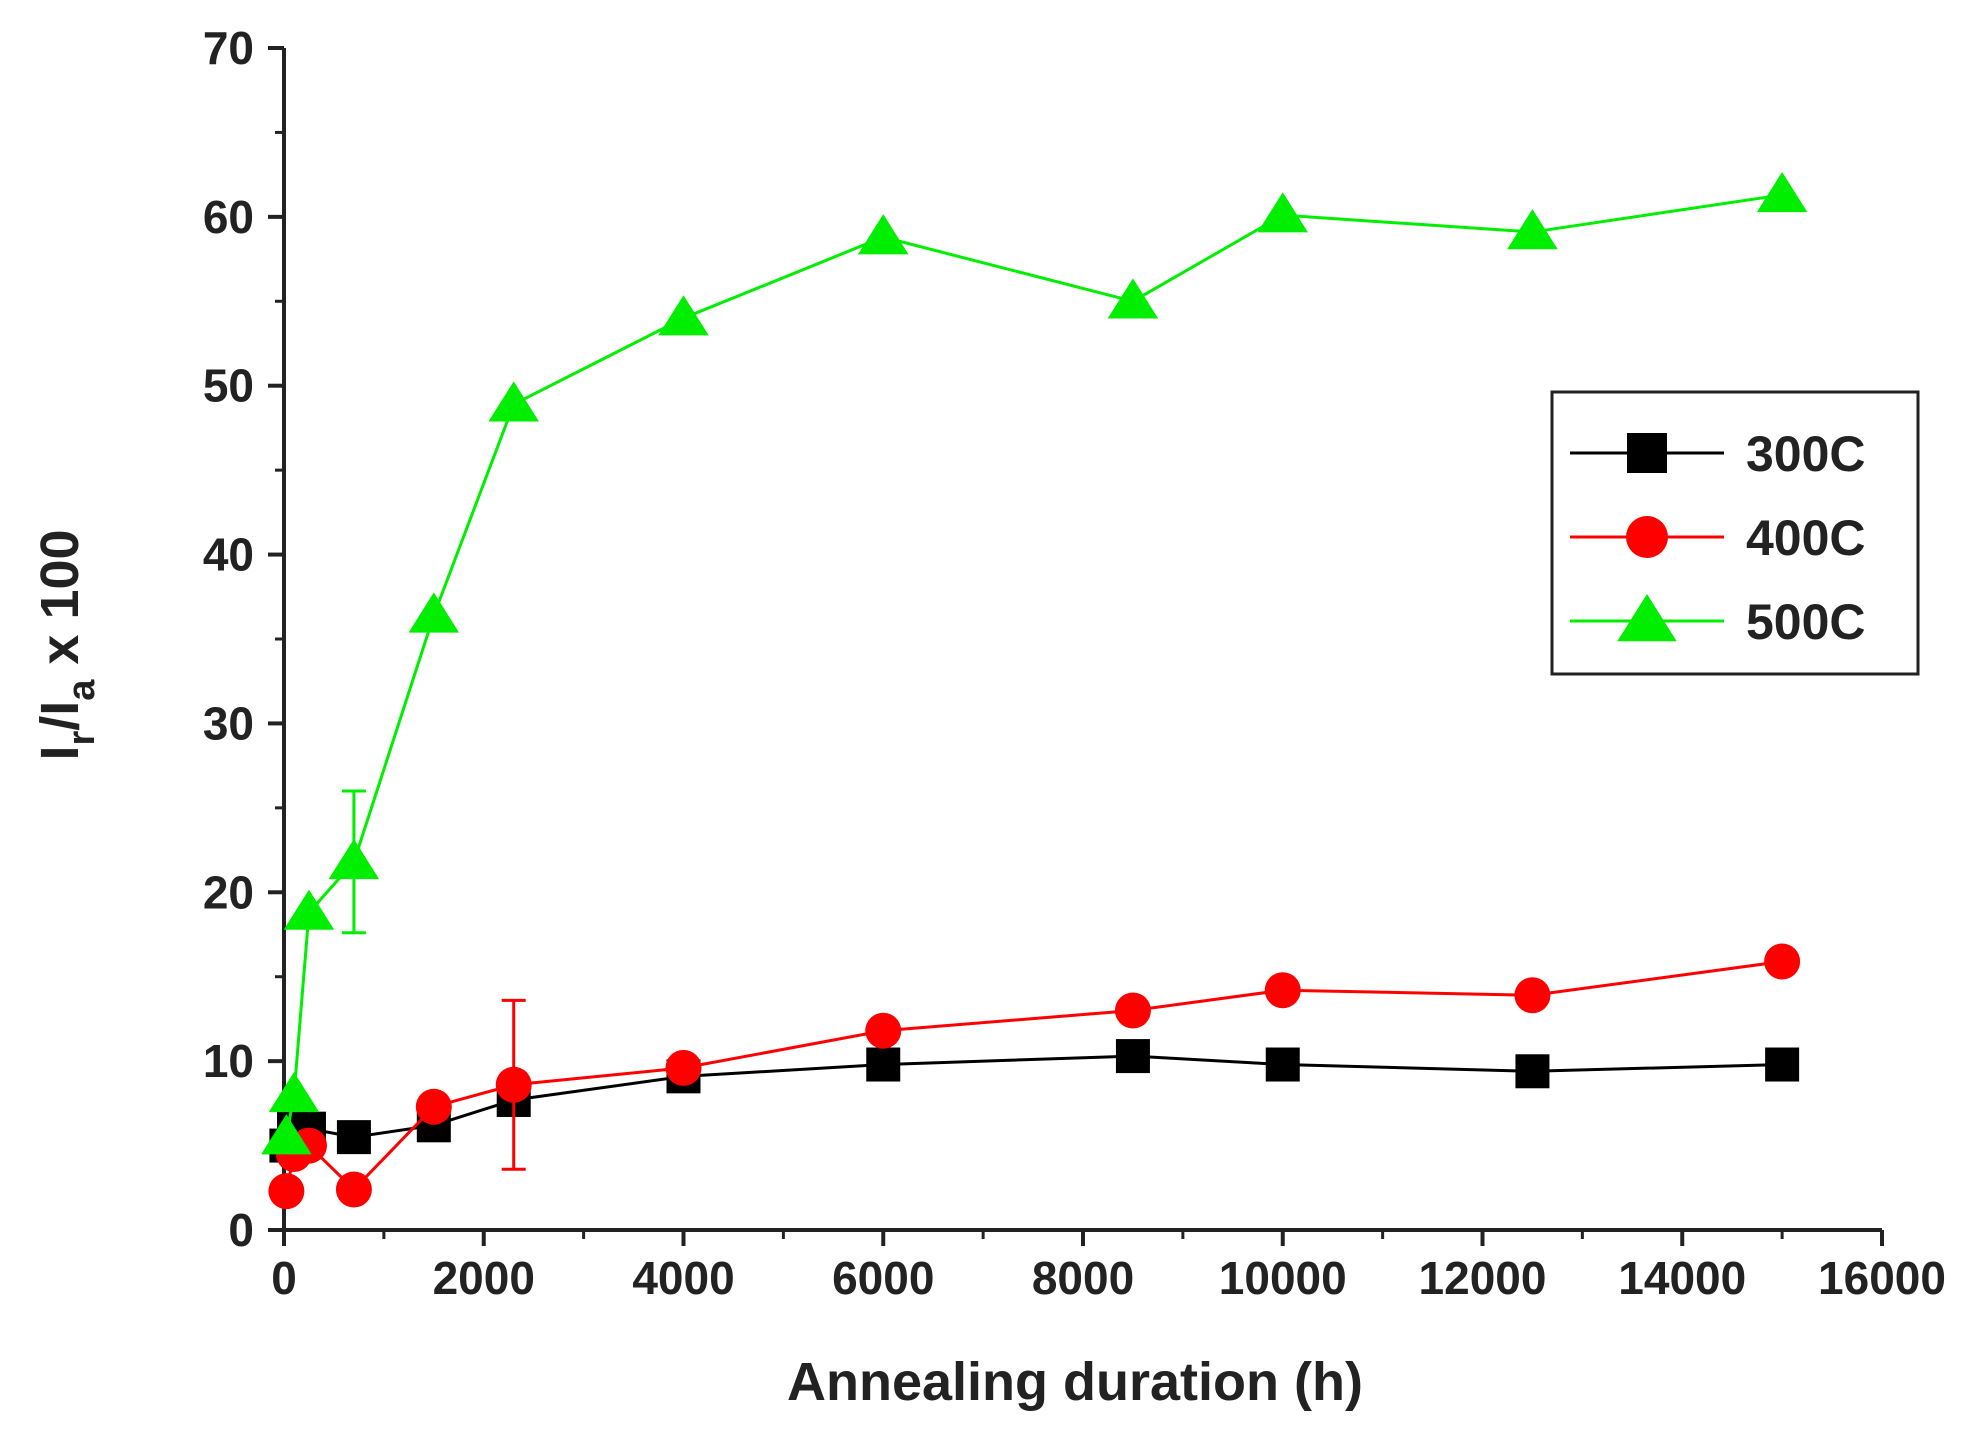 This screenshot has height=1429, width=1973. I want to click on legend-label: 500C, so click(1806, 622).